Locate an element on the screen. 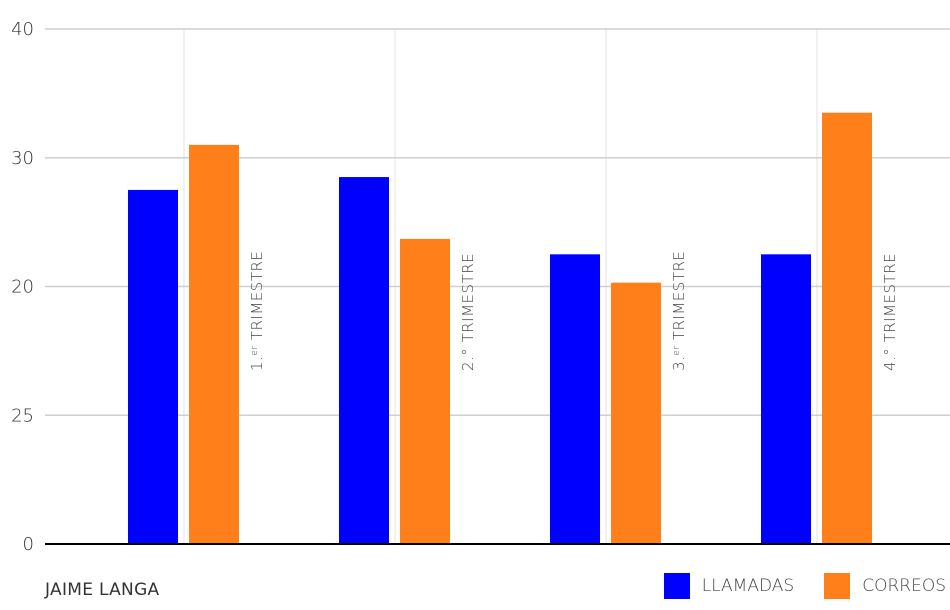  y-tick-label: 30 is located at coordinates (22, 158).